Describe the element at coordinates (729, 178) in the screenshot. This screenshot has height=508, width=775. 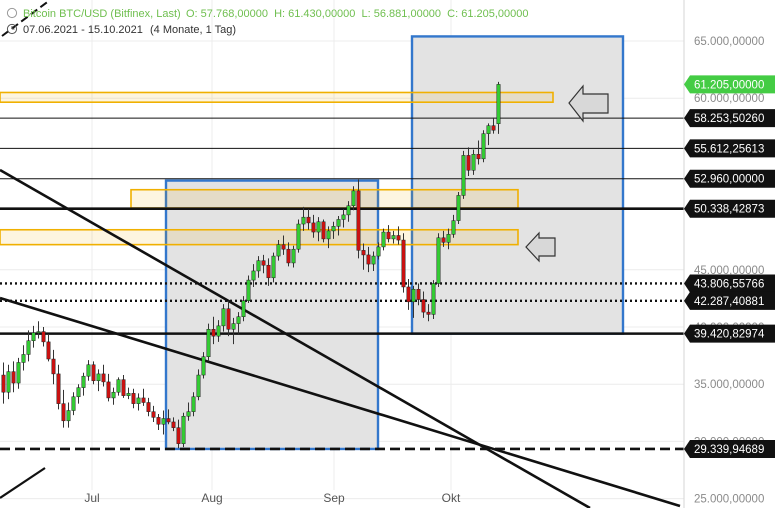
I see `price-tag: 52.960,00000` at that location.